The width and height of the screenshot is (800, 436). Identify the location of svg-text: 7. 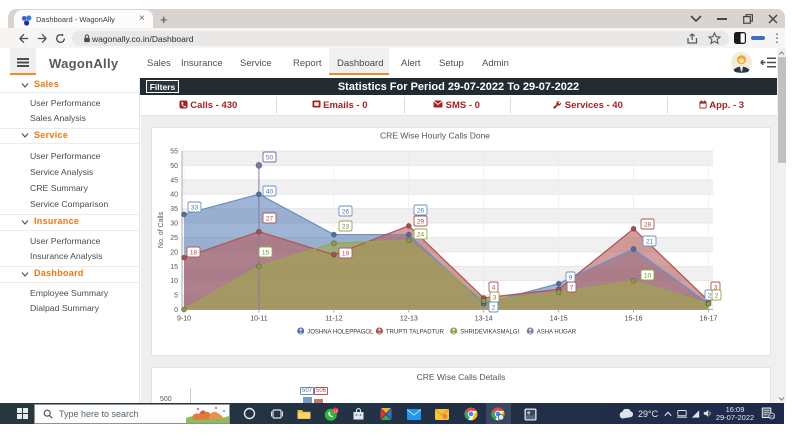
(572, 288).